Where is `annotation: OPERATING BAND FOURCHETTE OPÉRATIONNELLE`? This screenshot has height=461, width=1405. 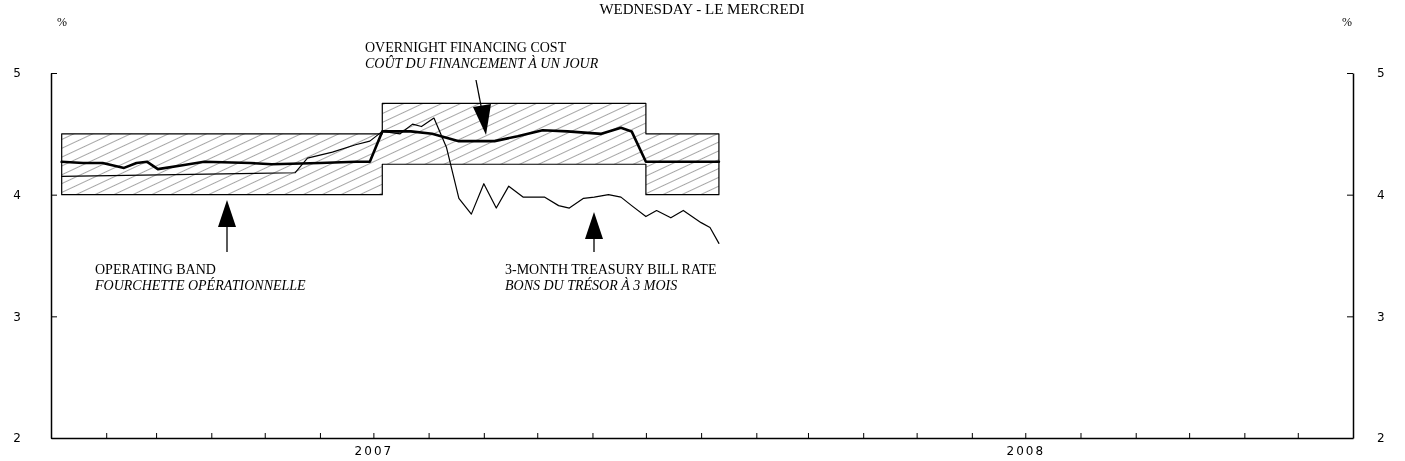
annotation: OPERATING BAND FOURCHETTE OPÉRATIONNELLE is located at coordinates (200, 277).